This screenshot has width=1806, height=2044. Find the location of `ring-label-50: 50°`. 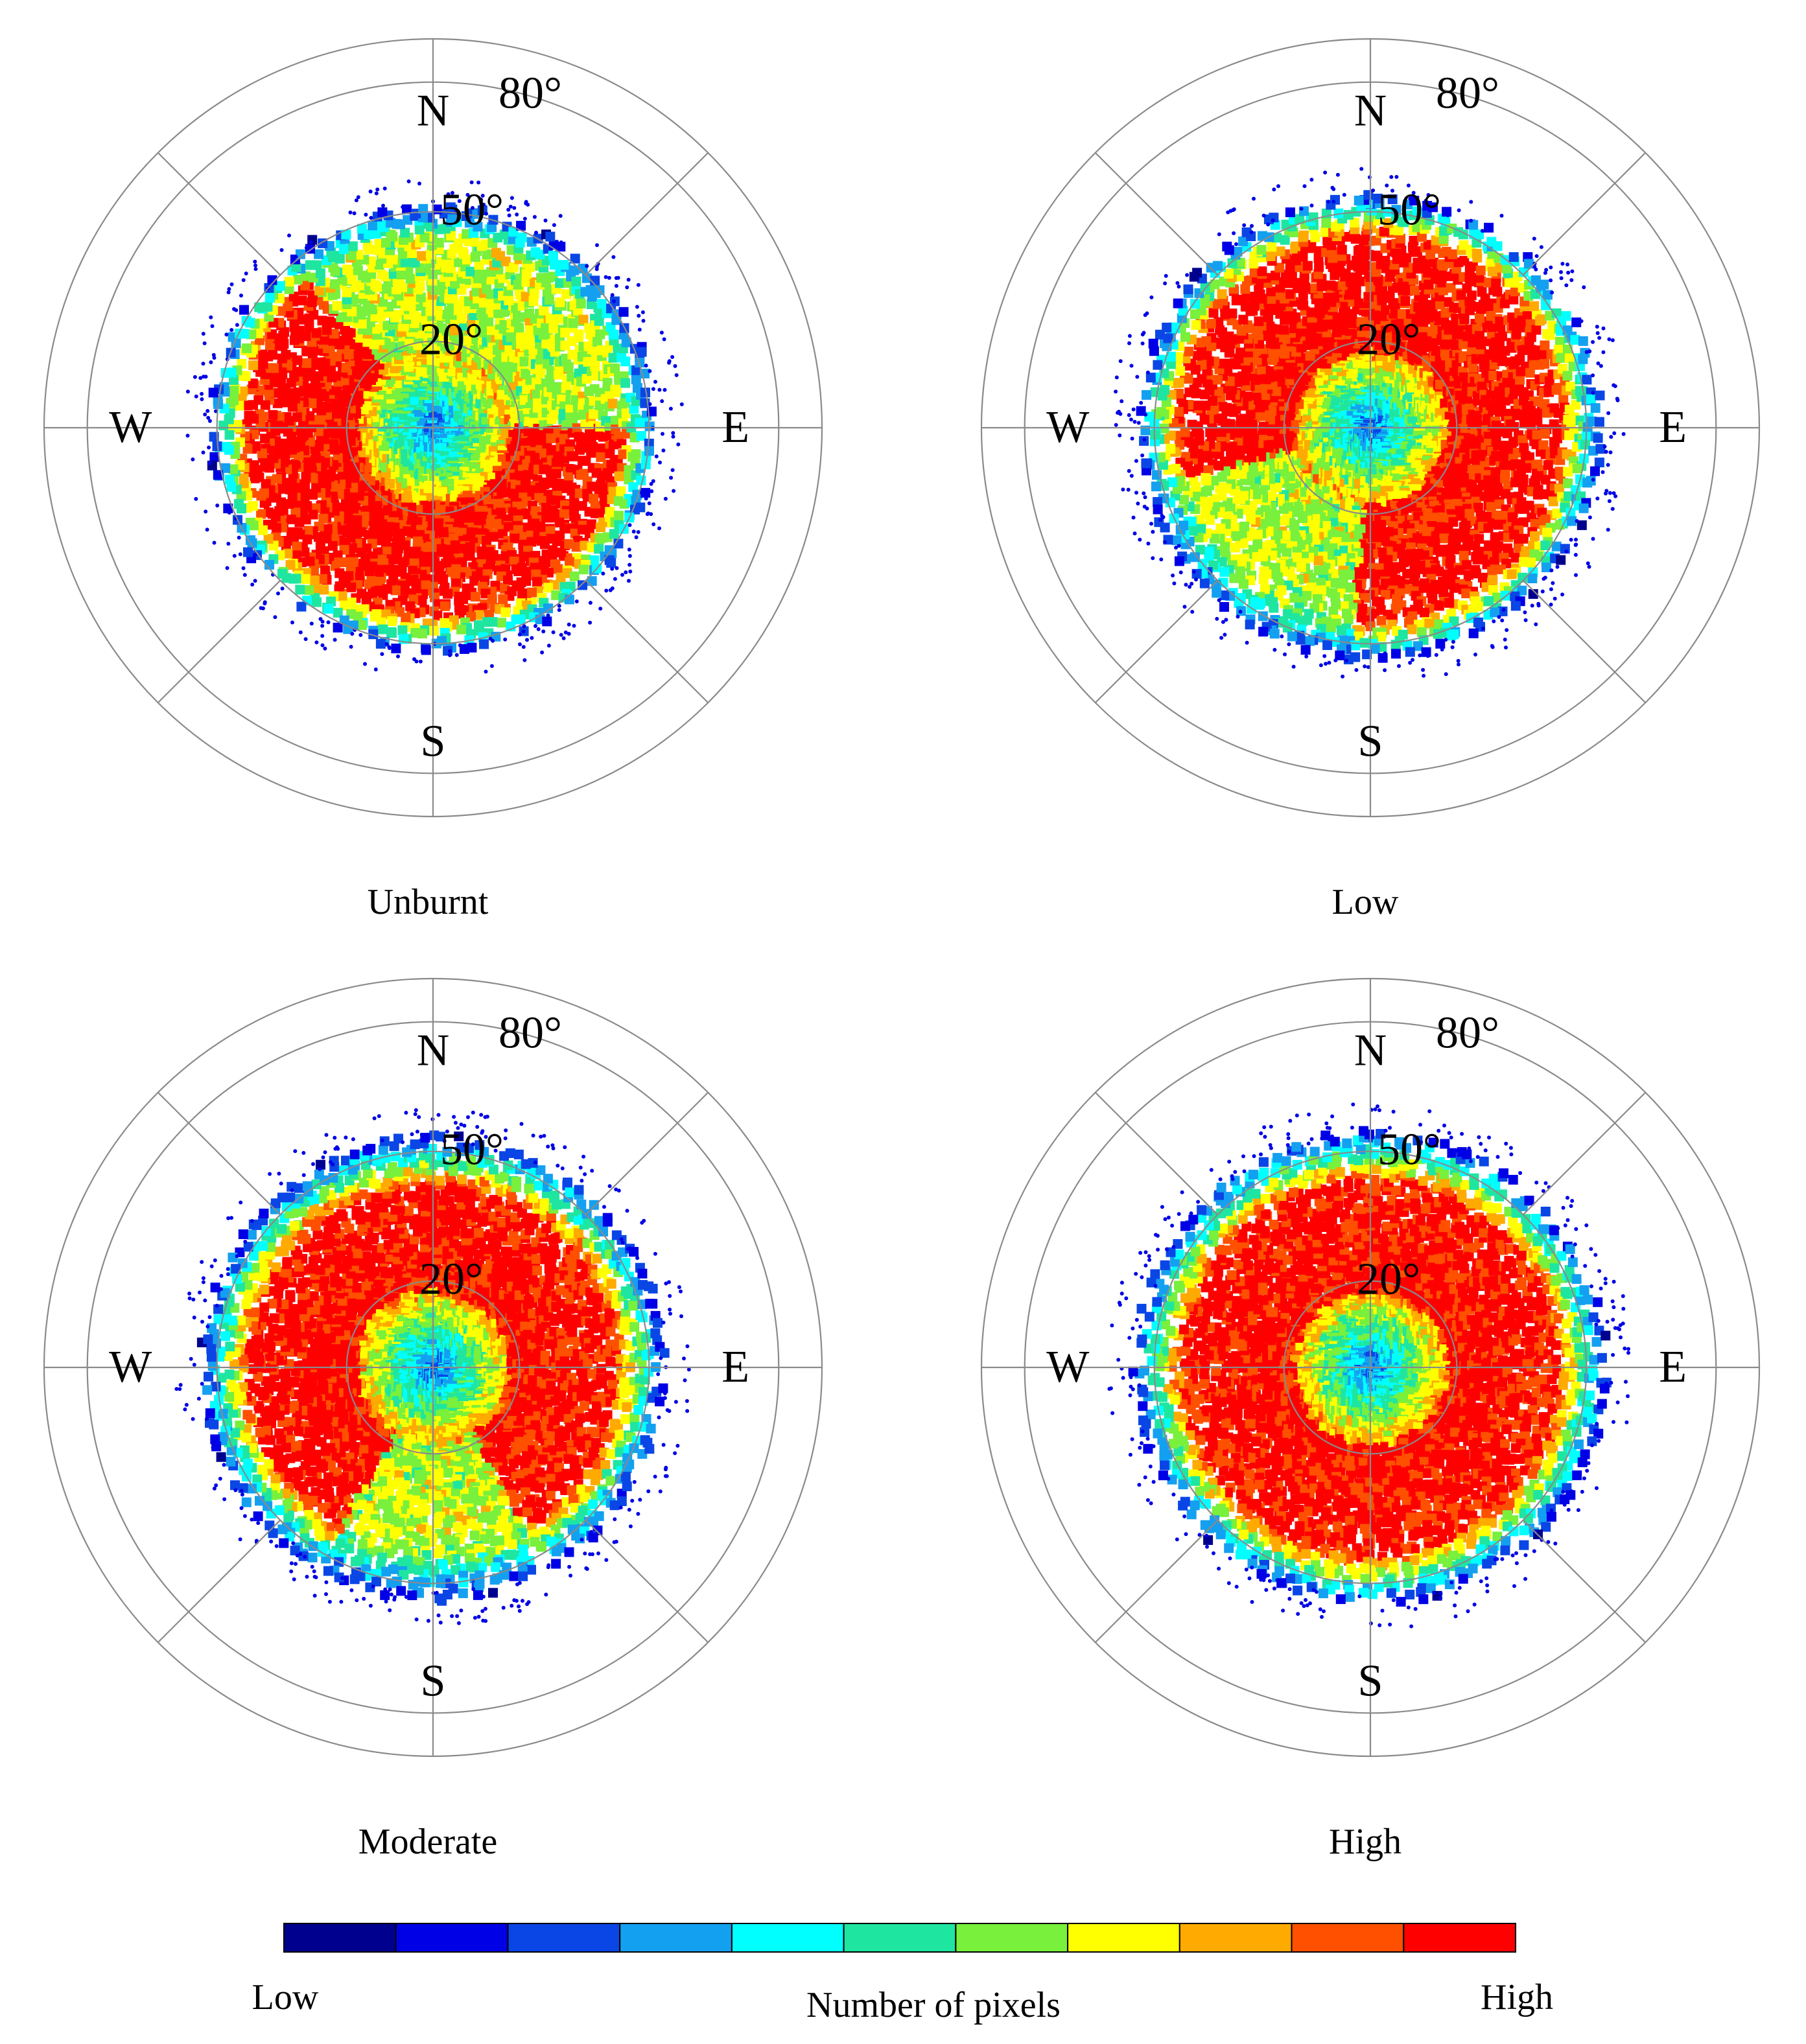

ring-label-50: 50° is located at coordinates (472, 210).